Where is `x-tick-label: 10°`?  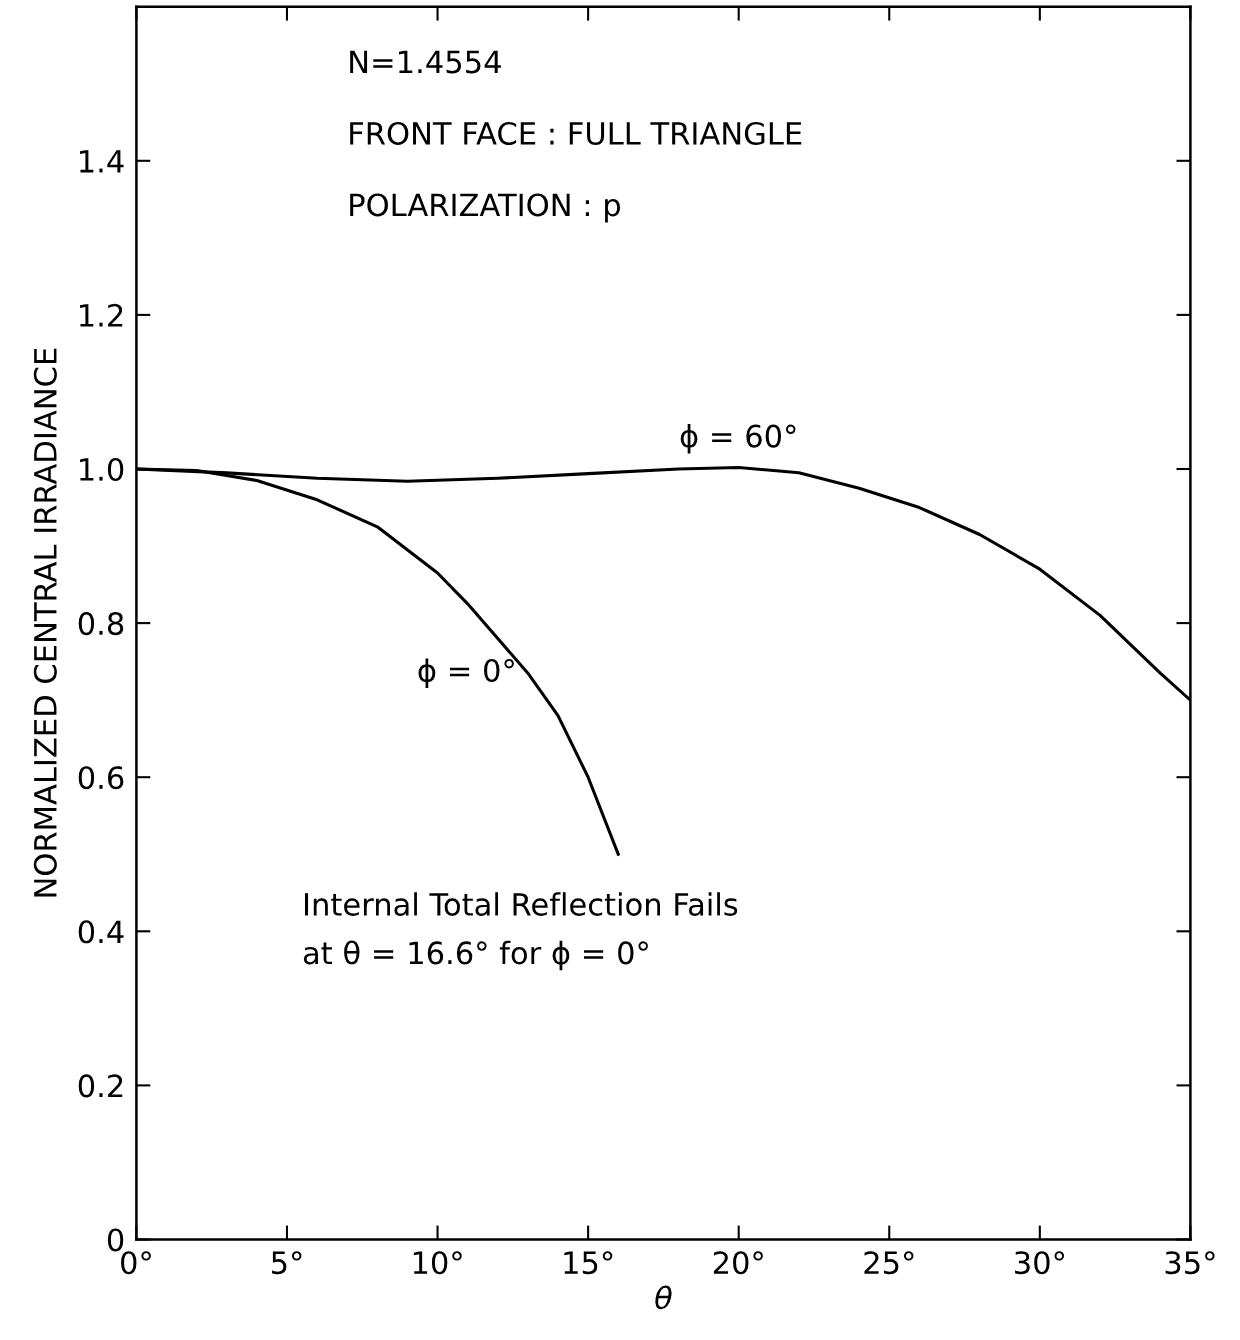
x-tick-label: 10° is located at coordinates (437, 1263).